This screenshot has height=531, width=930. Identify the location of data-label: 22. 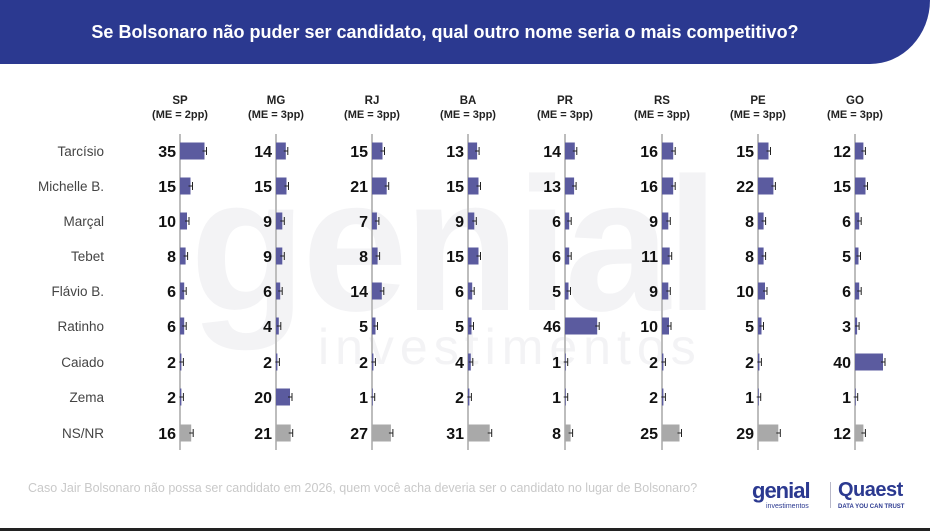
(745, 187).